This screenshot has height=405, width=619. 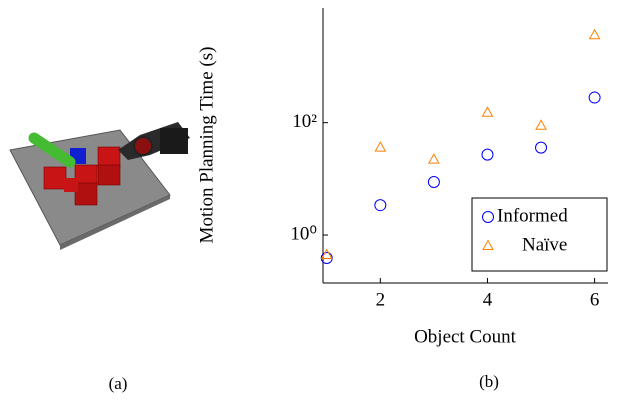 I want to click on x-tick-label: 6, so click(x=595, y=299).